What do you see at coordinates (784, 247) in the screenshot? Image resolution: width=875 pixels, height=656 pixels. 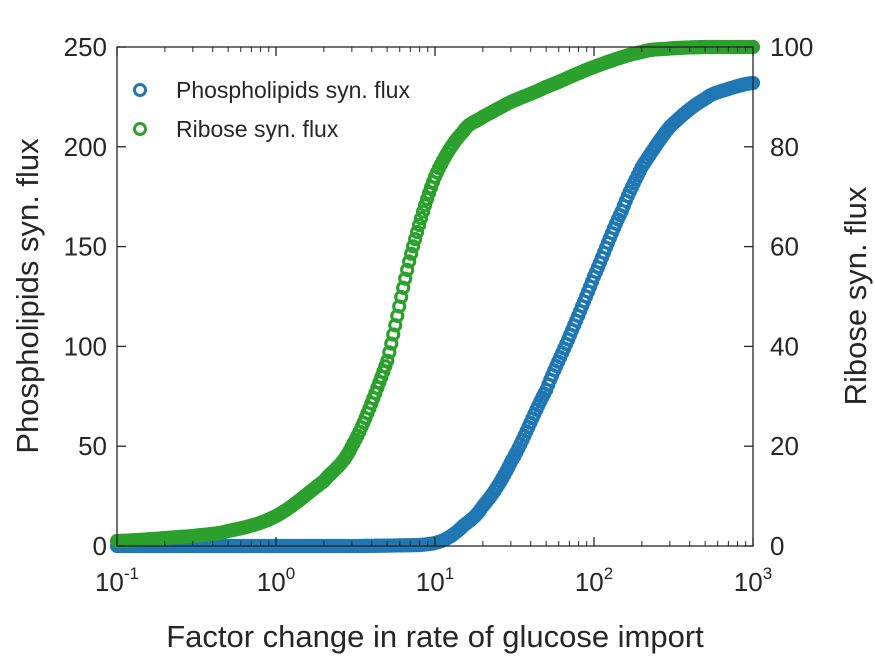 I see `y-right-tick-label: 60` at bounding box center [784, 247].